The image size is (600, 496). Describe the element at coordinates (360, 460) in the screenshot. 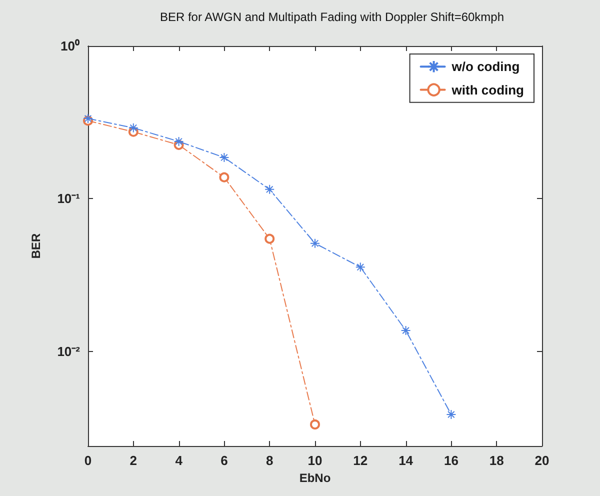

I see `x-tick-label: 12` at that location.